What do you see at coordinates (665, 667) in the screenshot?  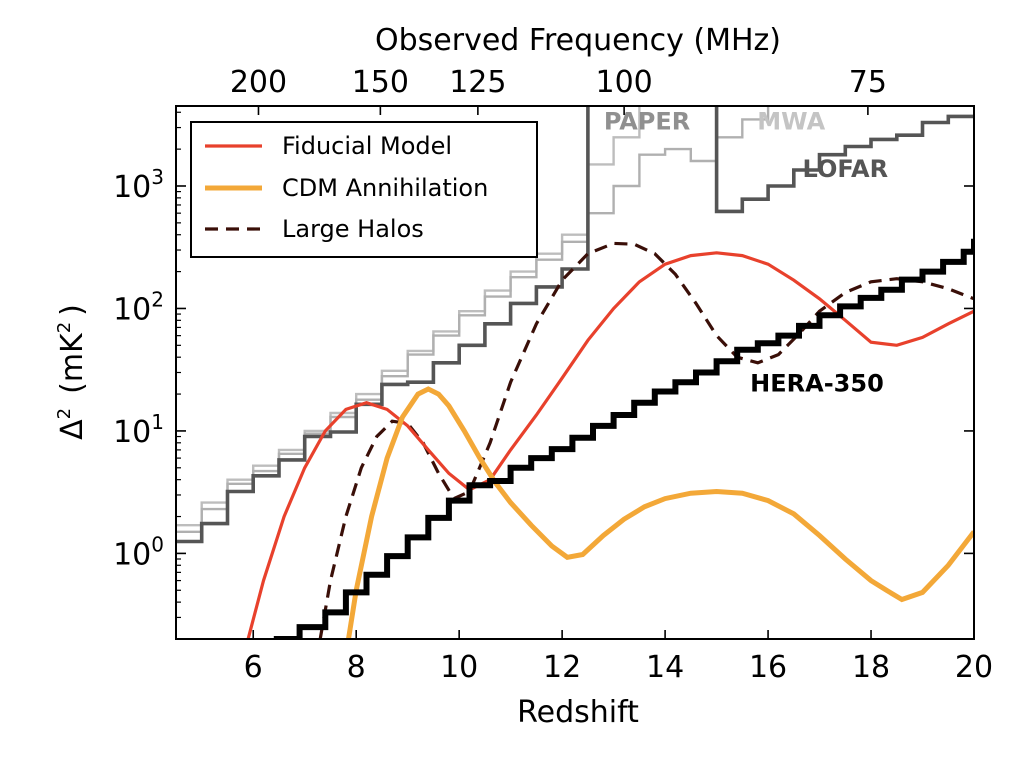 I see `x-tick-label-14: 14` at bounding box center [665, 667].